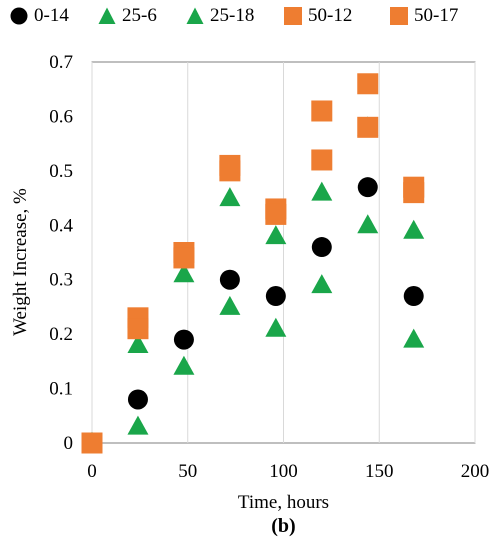 The image size is (501, 550). I want to click on legend-item-50-12: 50-12, so click(318, 16).